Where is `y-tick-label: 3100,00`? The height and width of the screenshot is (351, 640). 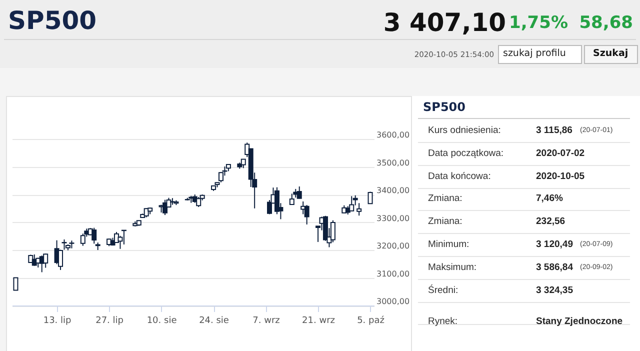
y-tick-label: 3100,00 is located at coordinates (393, 273).